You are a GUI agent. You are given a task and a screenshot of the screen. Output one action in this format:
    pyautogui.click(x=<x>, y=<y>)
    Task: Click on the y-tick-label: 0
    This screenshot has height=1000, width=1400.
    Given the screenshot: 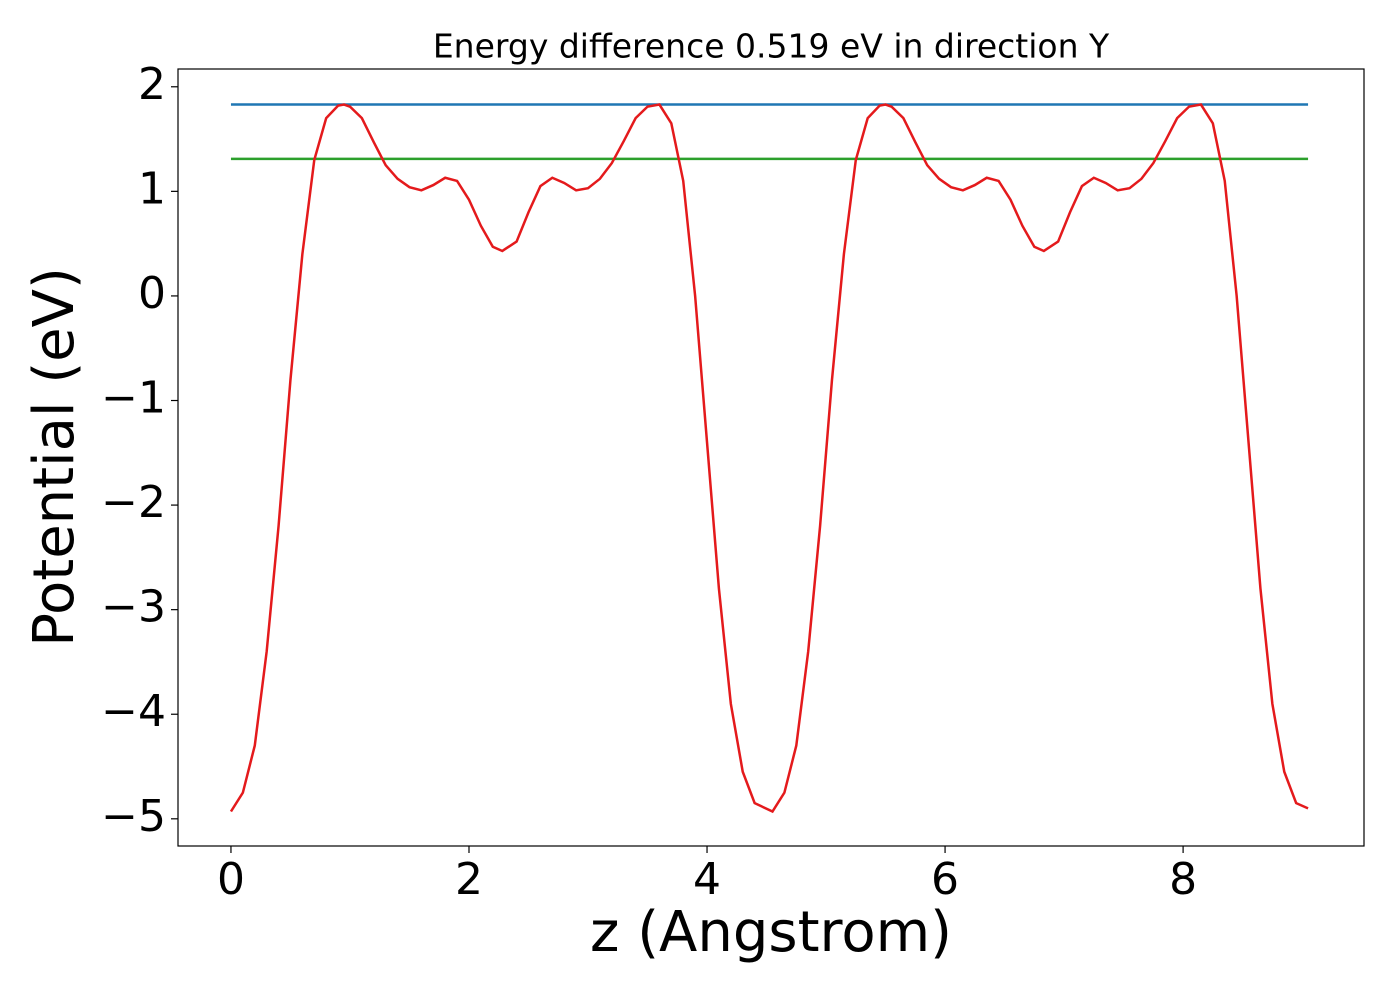 What is the action you would take?
    pyautogui.click(x=152, y=293)
    